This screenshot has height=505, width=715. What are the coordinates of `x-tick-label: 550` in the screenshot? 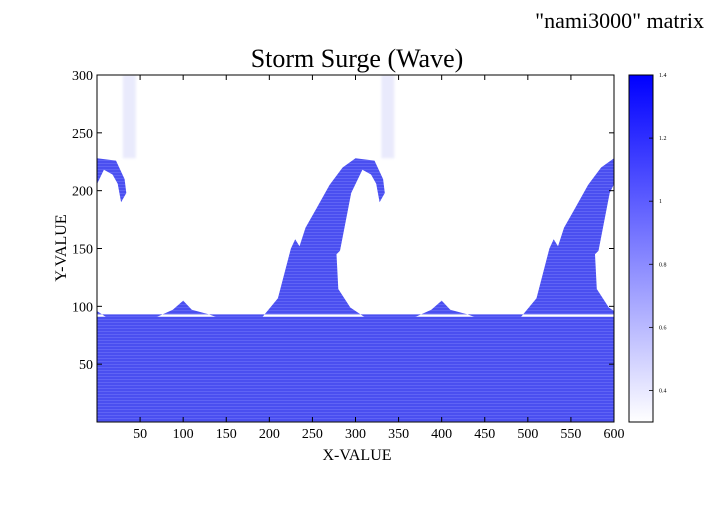 It's located at (570, 434).